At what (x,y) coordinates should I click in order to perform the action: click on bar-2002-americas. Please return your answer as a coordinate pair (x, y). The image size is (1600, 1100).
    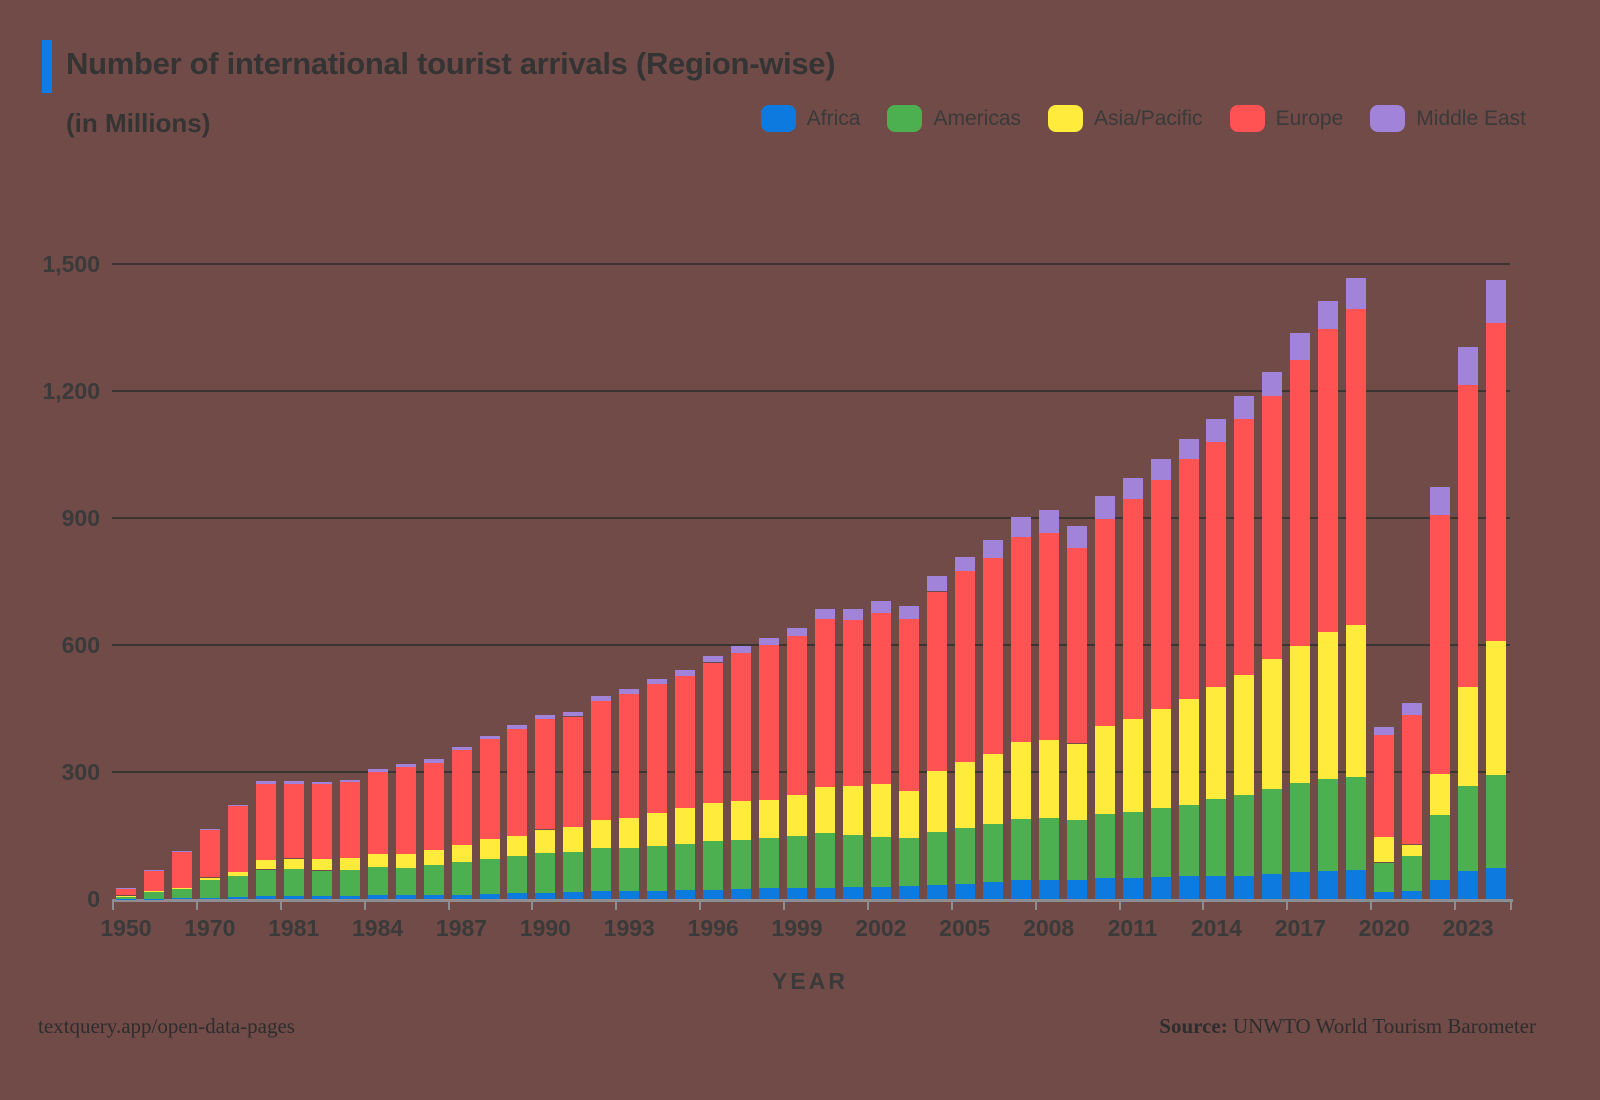
    Looking at the image, I should click on (880, 862).